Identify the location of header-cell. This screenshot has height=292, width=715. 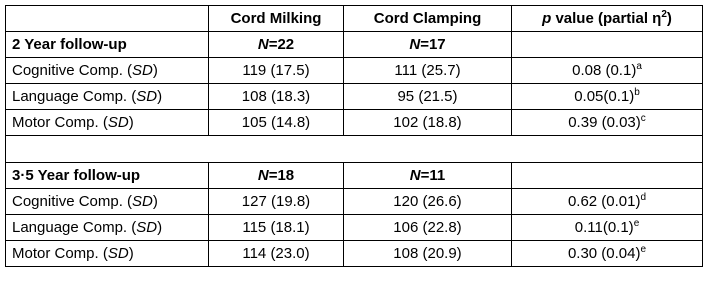
(107, 18).